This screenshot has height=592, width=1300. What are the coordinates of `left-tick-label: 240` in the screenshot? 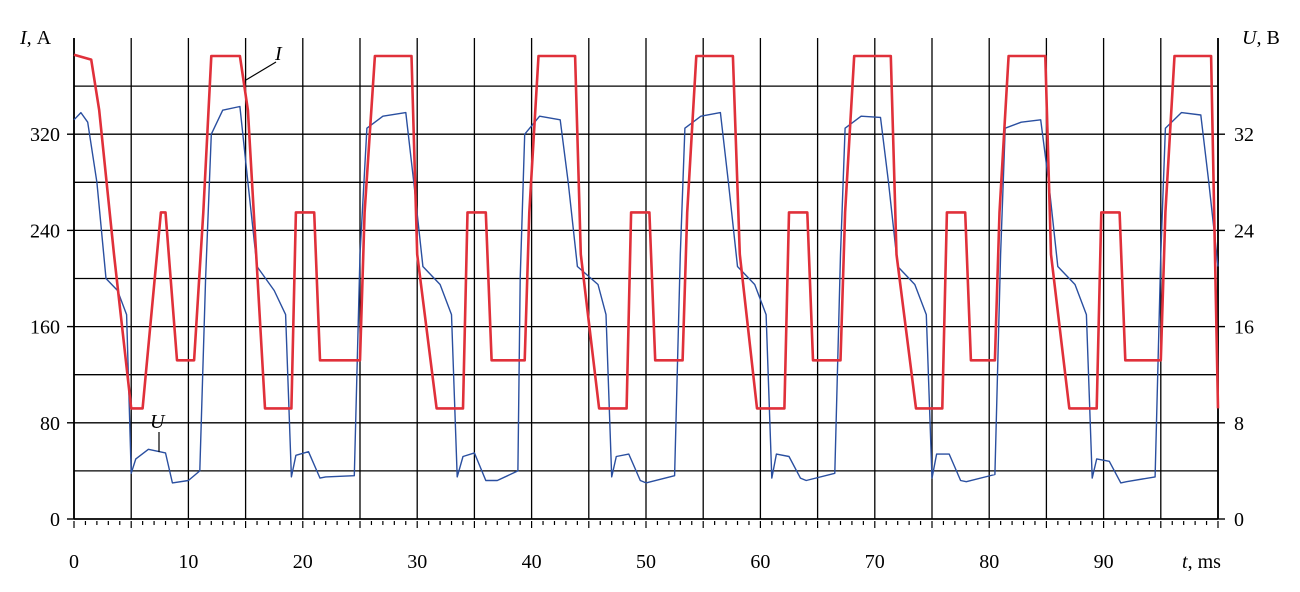 It's located at (45, 231).